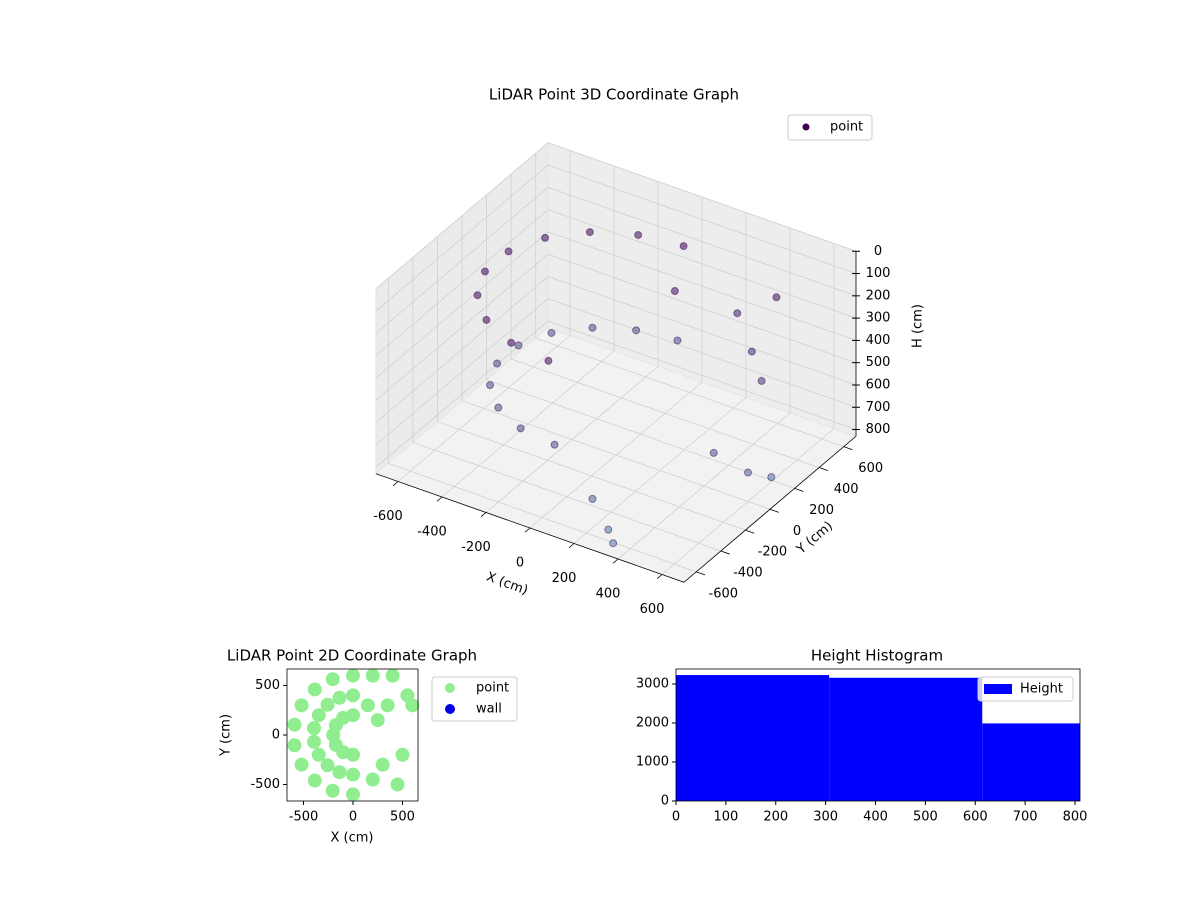  Describe the element at coordinates (614, 95) in the screenshot. I see `chart-title: LiDAR Point 3D Coordinate Graph` at that location.